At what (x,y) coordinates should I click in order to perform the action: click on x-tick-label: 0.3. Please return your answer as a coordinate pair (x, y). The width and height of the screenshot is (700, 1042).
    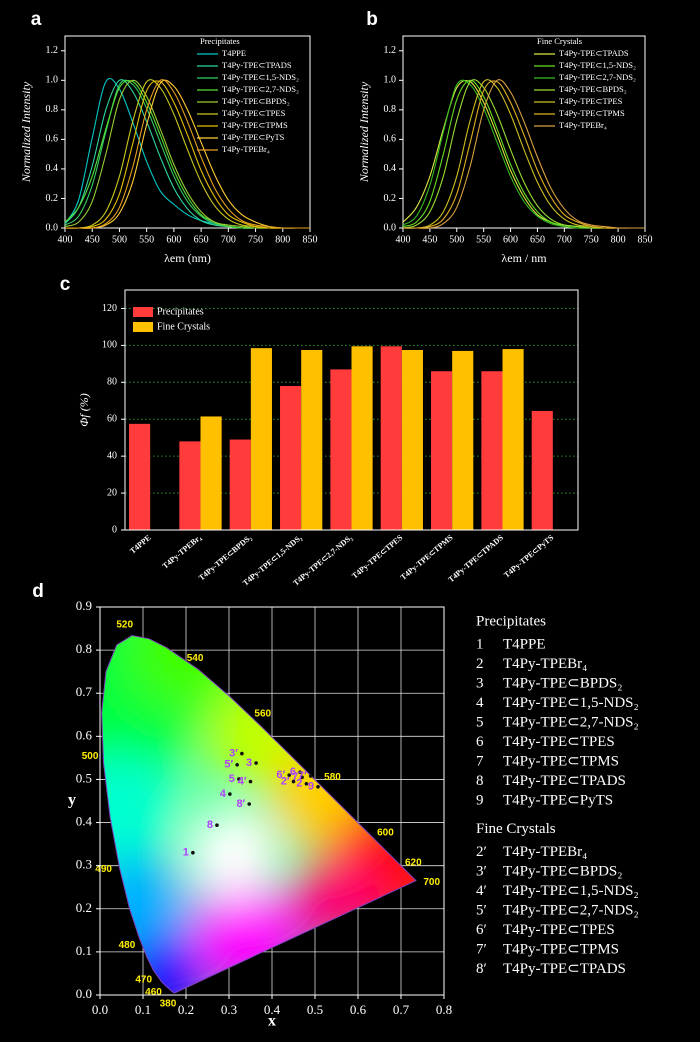
    Looking at the image, I should click on (229, 1009).